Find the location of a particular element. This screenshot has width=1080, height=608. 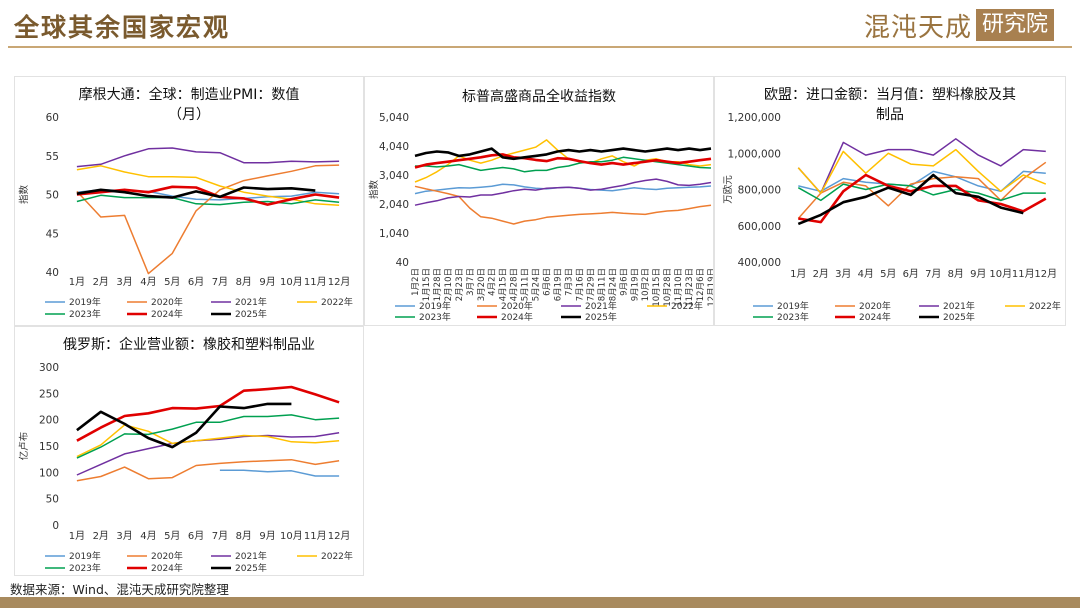

x-tick-label: 9月6日 is located at coordinates (624, 282).